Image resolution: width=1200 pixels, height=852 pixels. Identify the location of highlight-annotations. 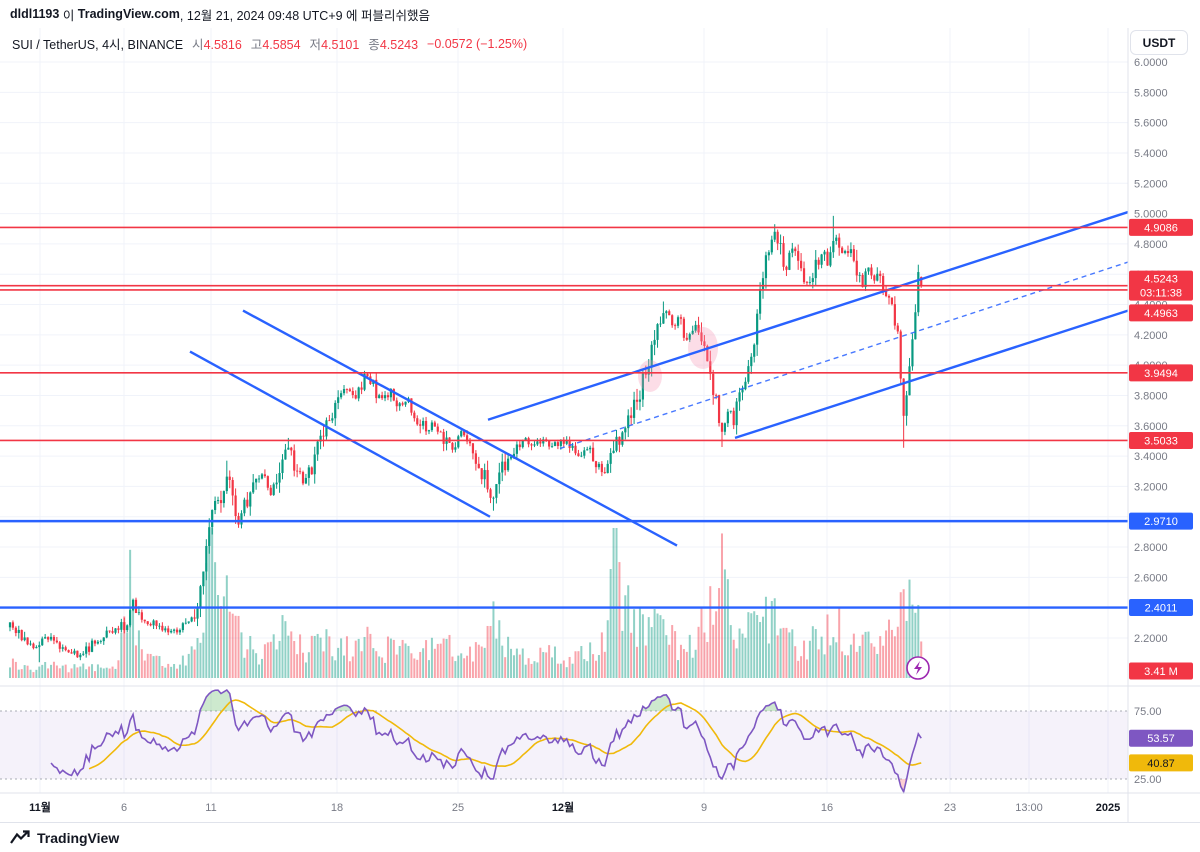
(678, 359).